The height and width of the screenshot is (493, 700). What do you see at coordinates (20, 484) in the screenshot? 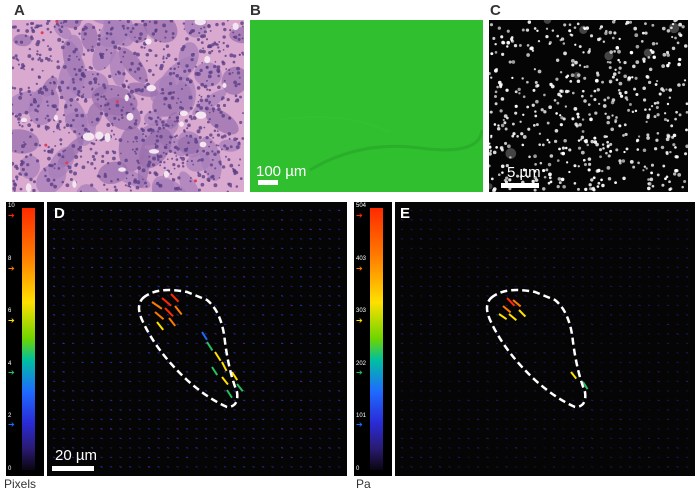
I see `unit-label-d: Pixels` at bounding box center [20, 484].